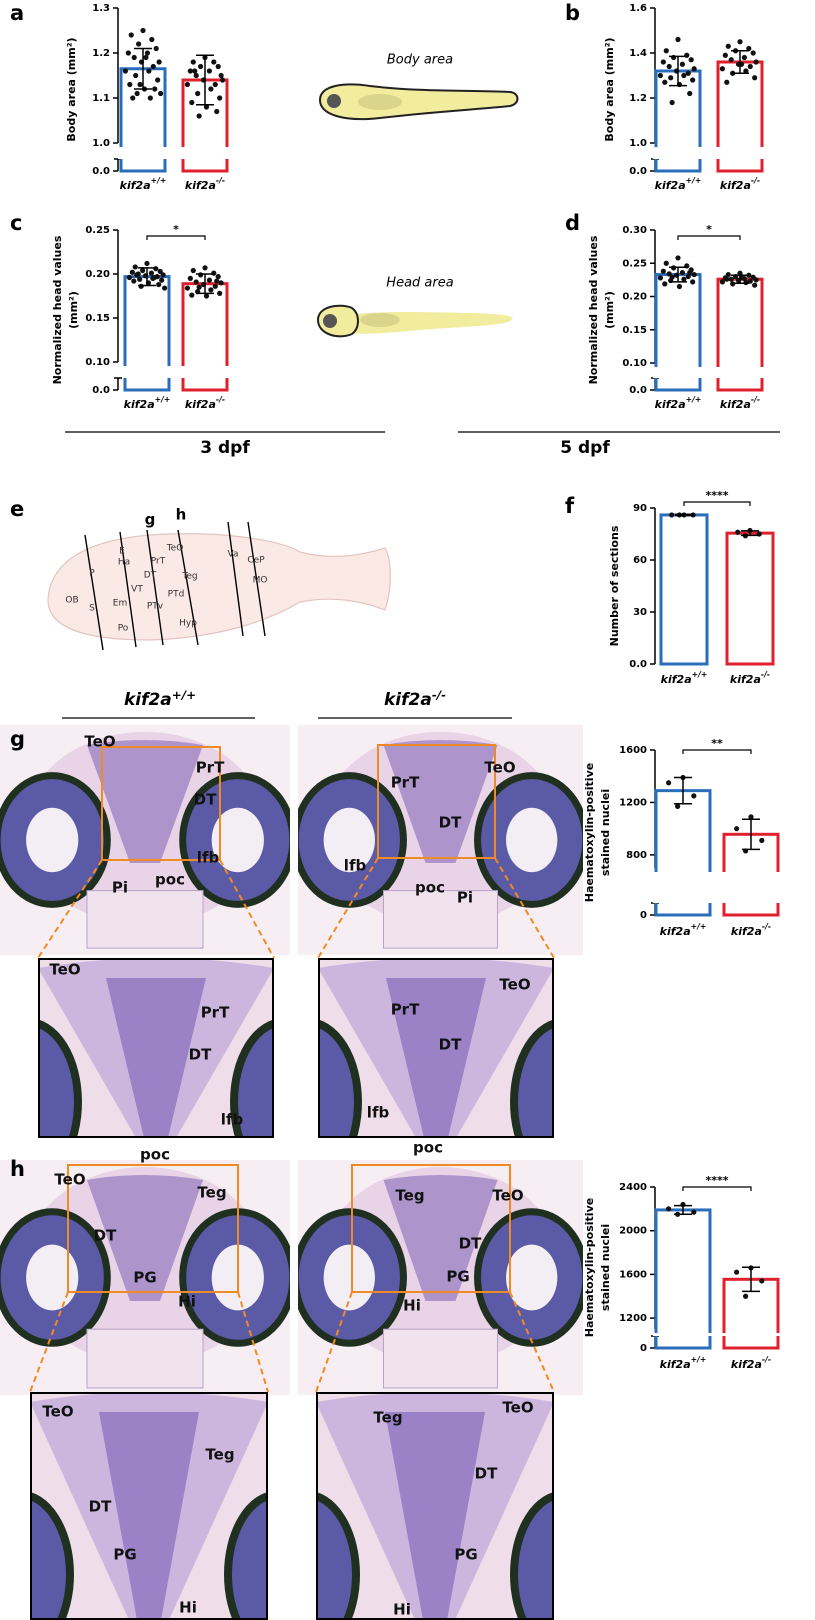 The image size is (815, 1620). What do you see at coordinates (605, 1267) in the screenshot?
I see `y-axis-label: stained nuclei` at bounding box center [605, 1267].